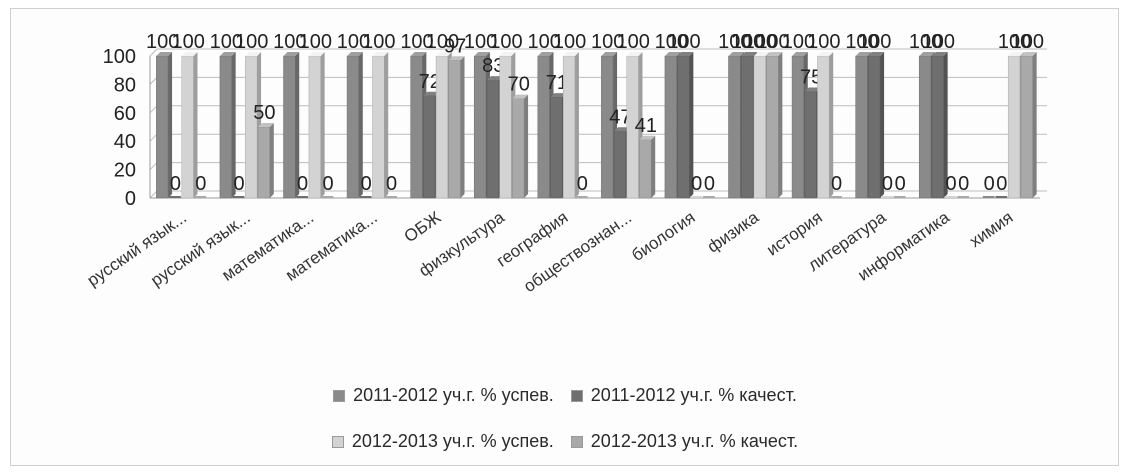 The image size is (1130, 474). What do you see at coordinates (455, 46) in the screenshot?
I see `data-label: 97` at bounding box center [455, 46].